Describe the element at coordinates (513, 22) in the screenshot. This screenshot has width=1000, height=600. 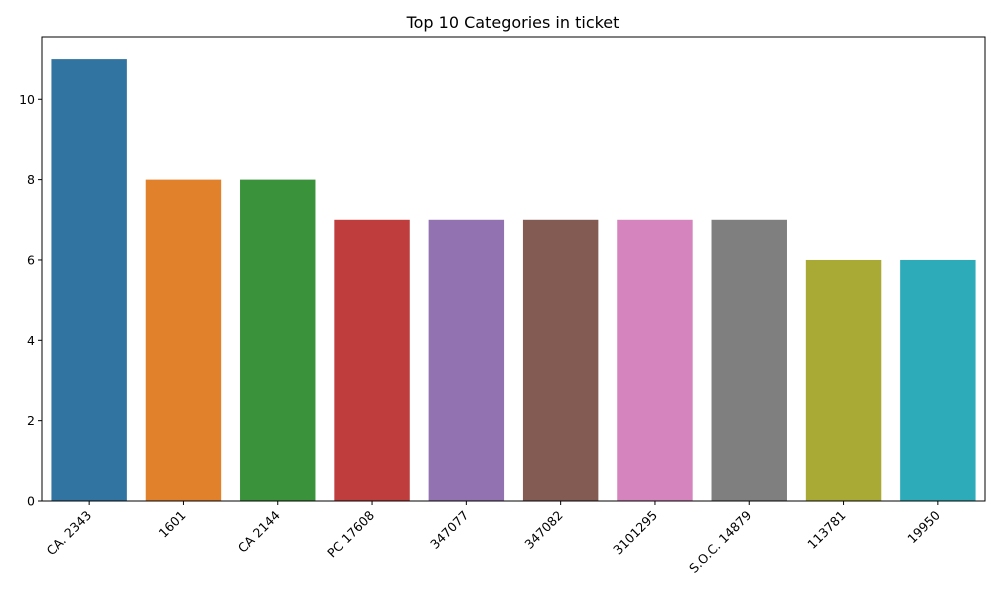
I see `chart-title: Top 10 Categories in ticket` at that location.